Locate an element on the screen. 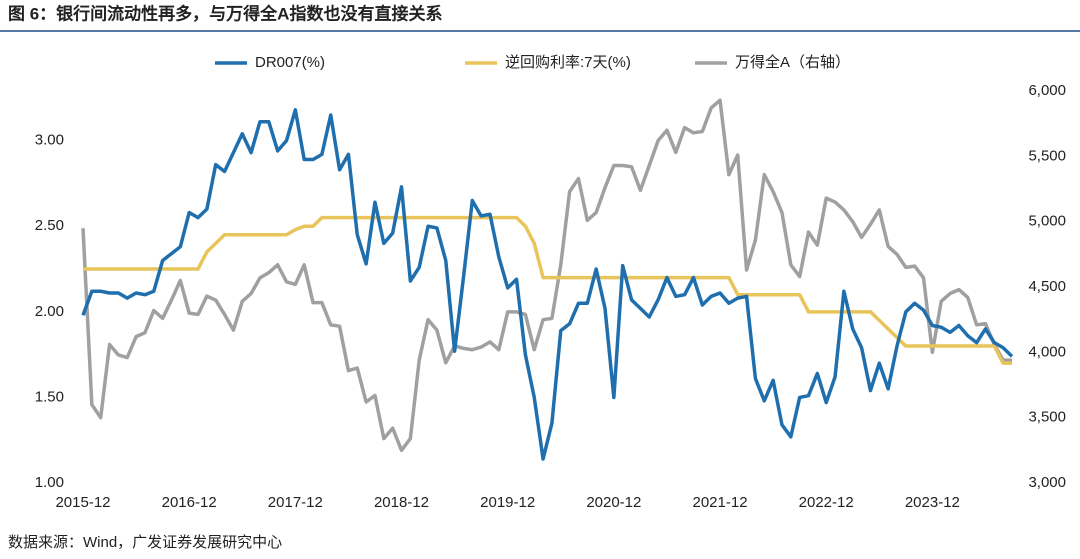 This screenshot has width=1080, height=559. x-tick-label: 2021-12 is located at coordinates (719, 502).